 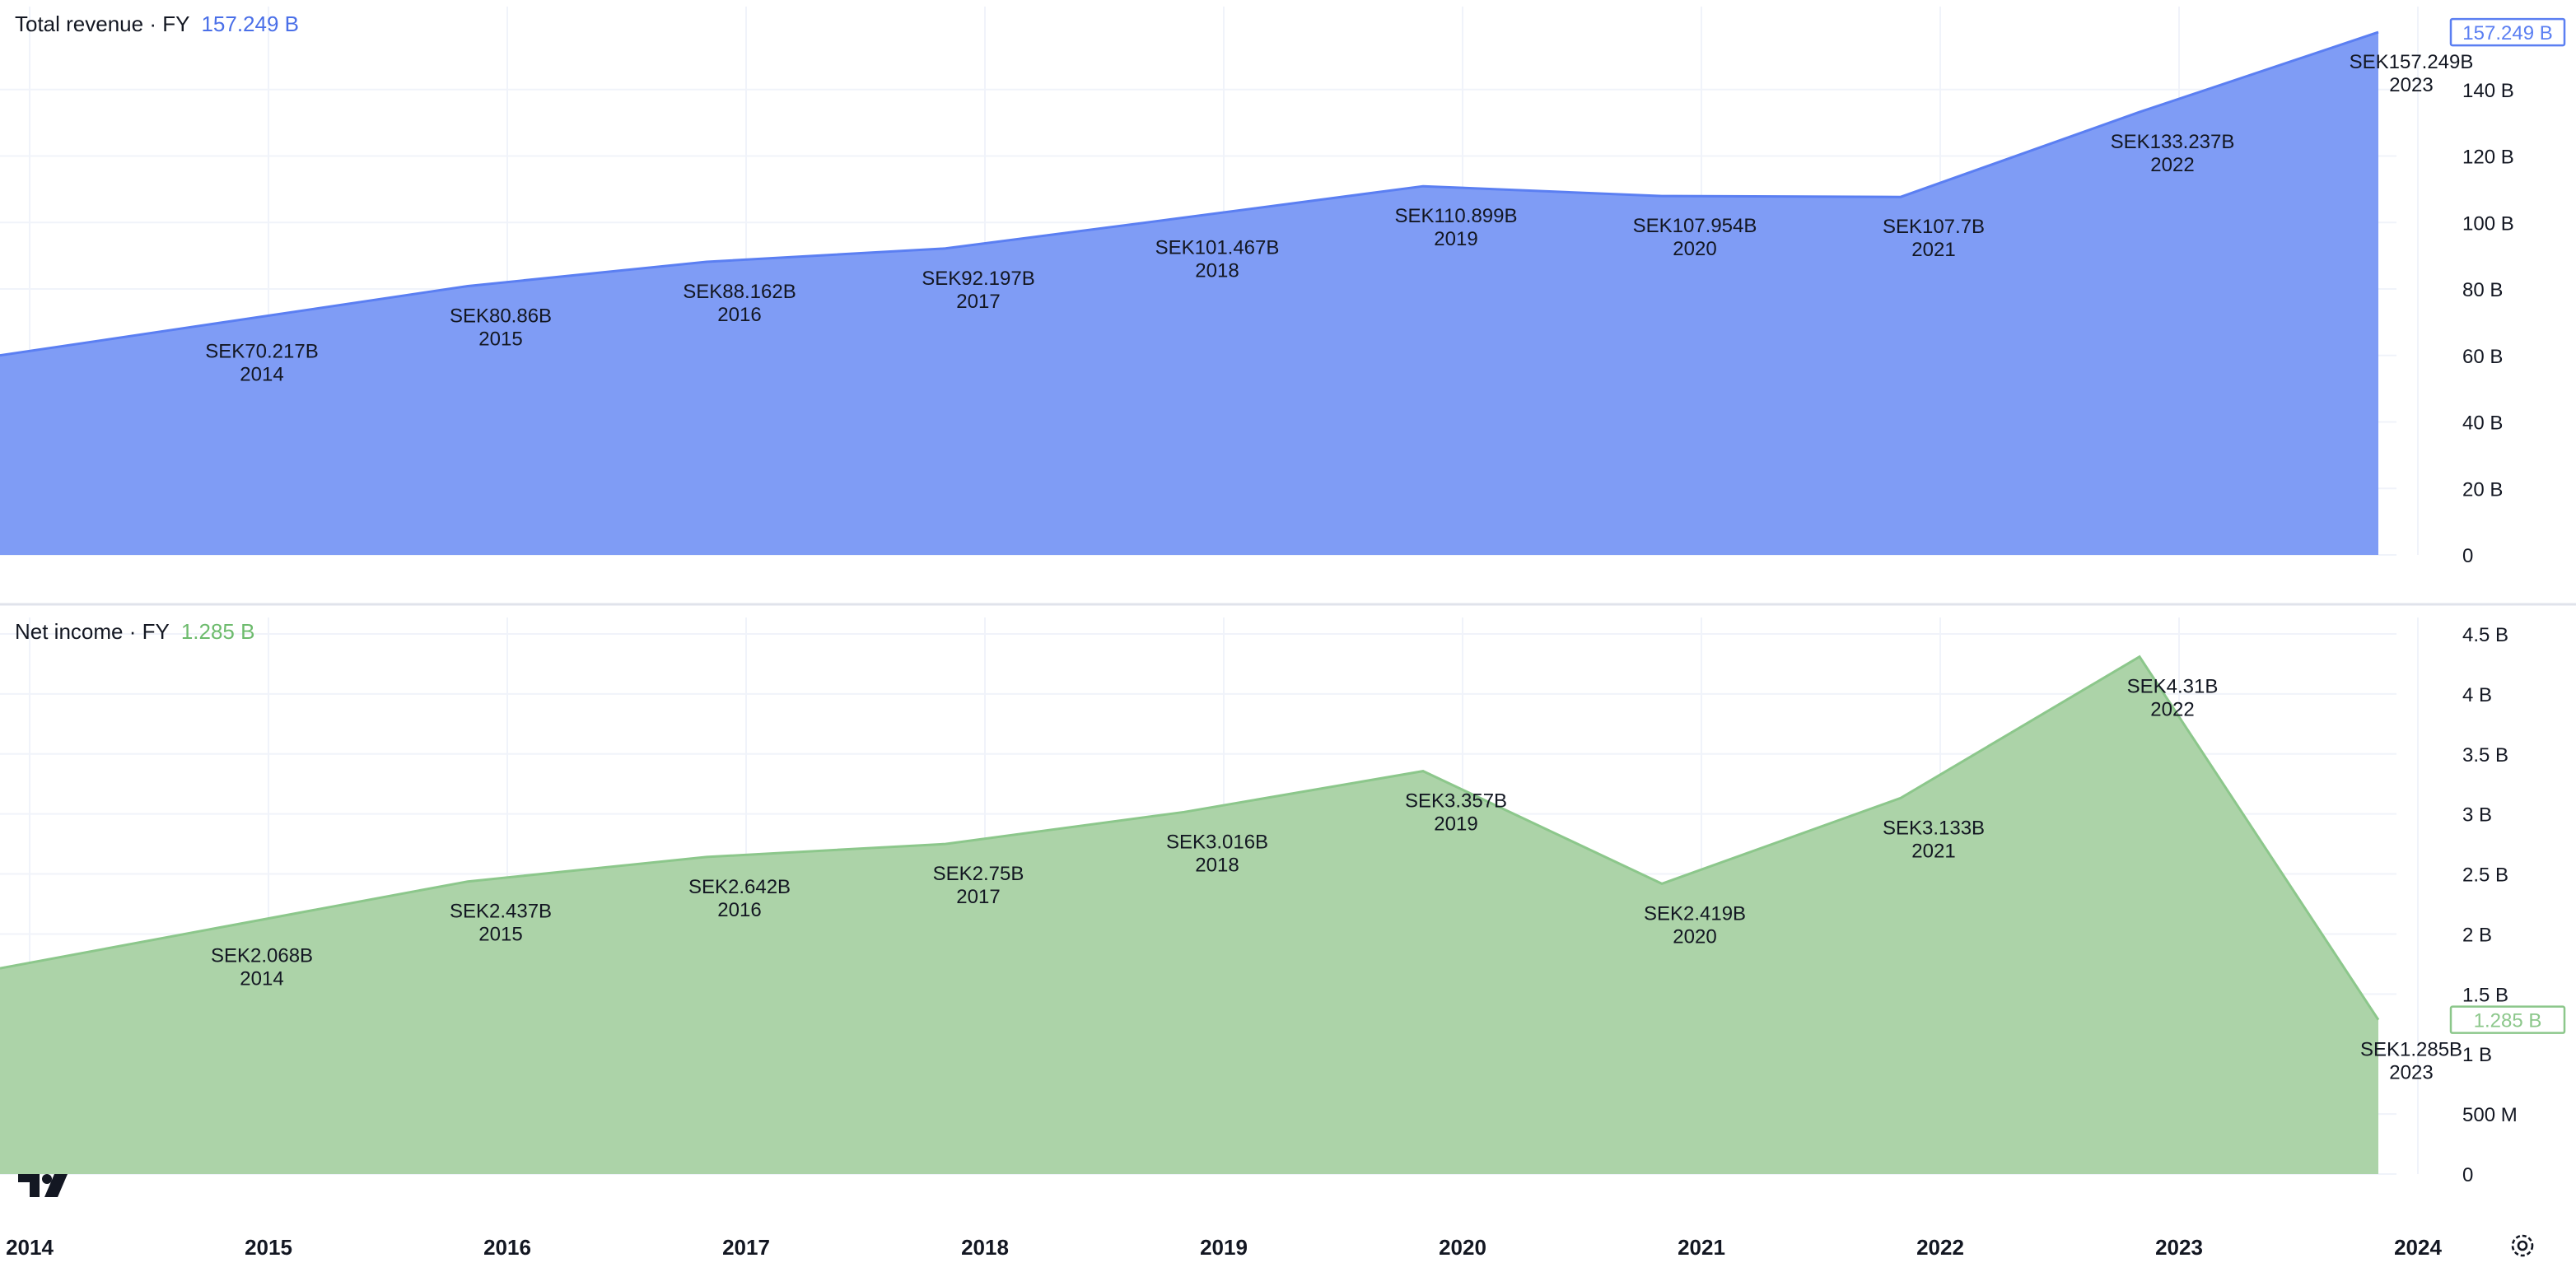 What do you see at coordinates (92, 631) in the screenshot?
I see `net-income-legend-title: Net income · FY` at bounding box center [92, 631].